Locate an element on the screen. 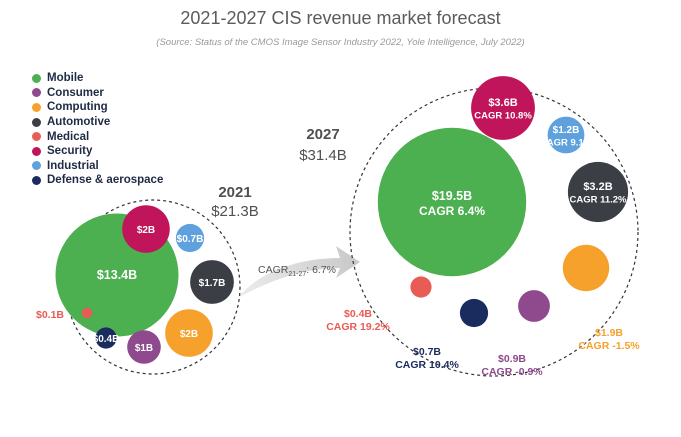 Image resolution: width=681 pixels, height=437 pixels. bubble-2021-security is located at coordinates (146, 229).